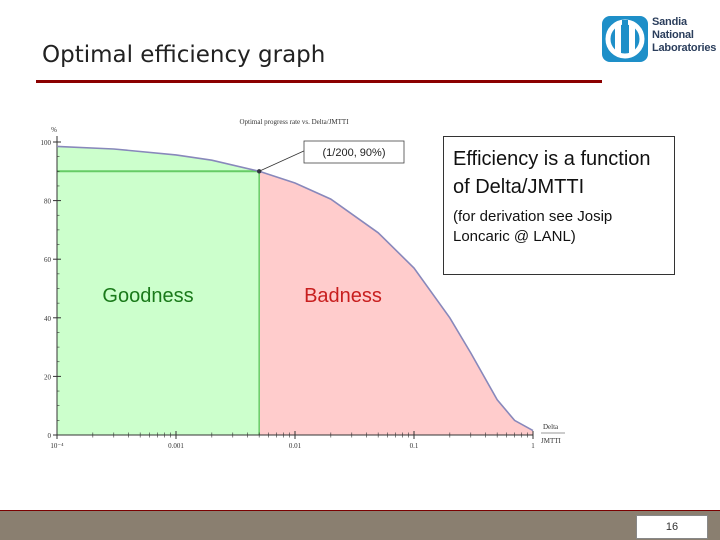 The image size is (720, 540). I want to click on goodness-label: Goodness, so click(147, 296).